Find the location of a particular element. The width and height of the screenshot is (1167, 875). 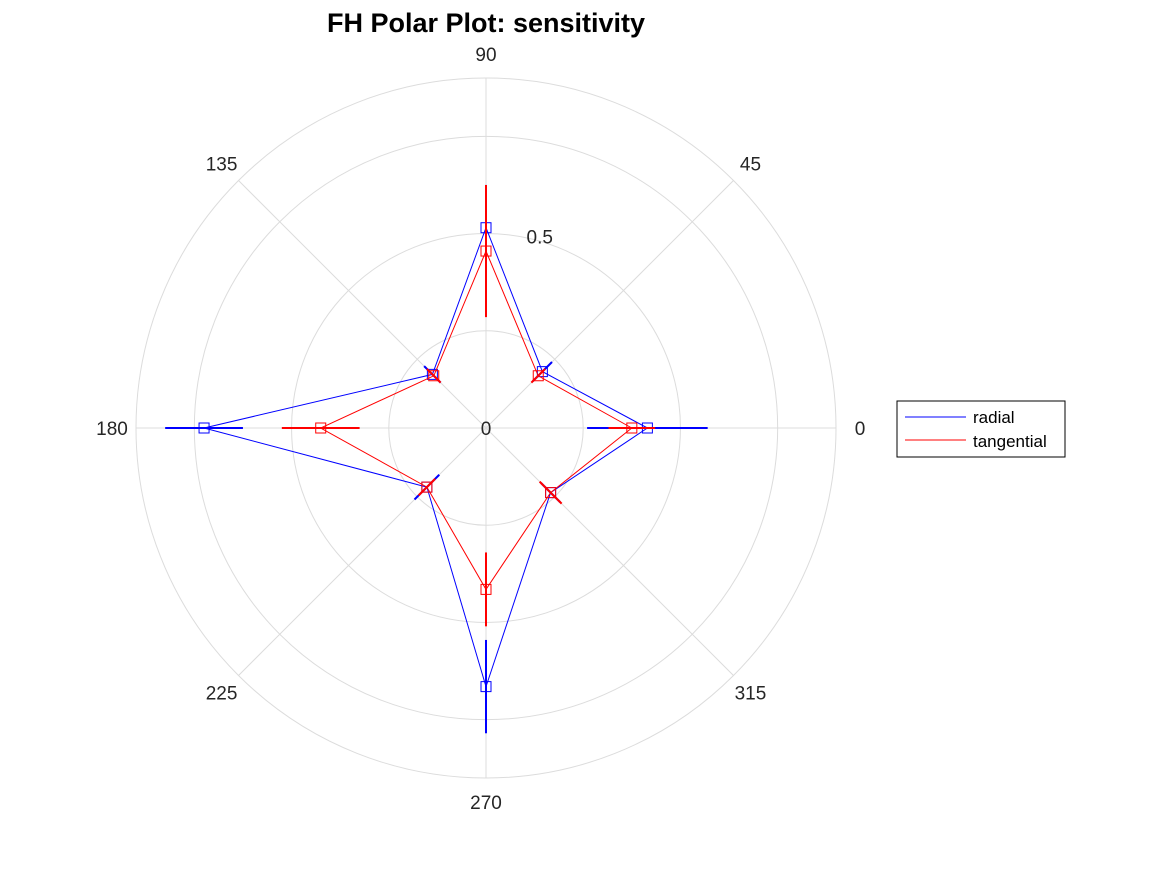

series-line is located at coordinates (476, 420).